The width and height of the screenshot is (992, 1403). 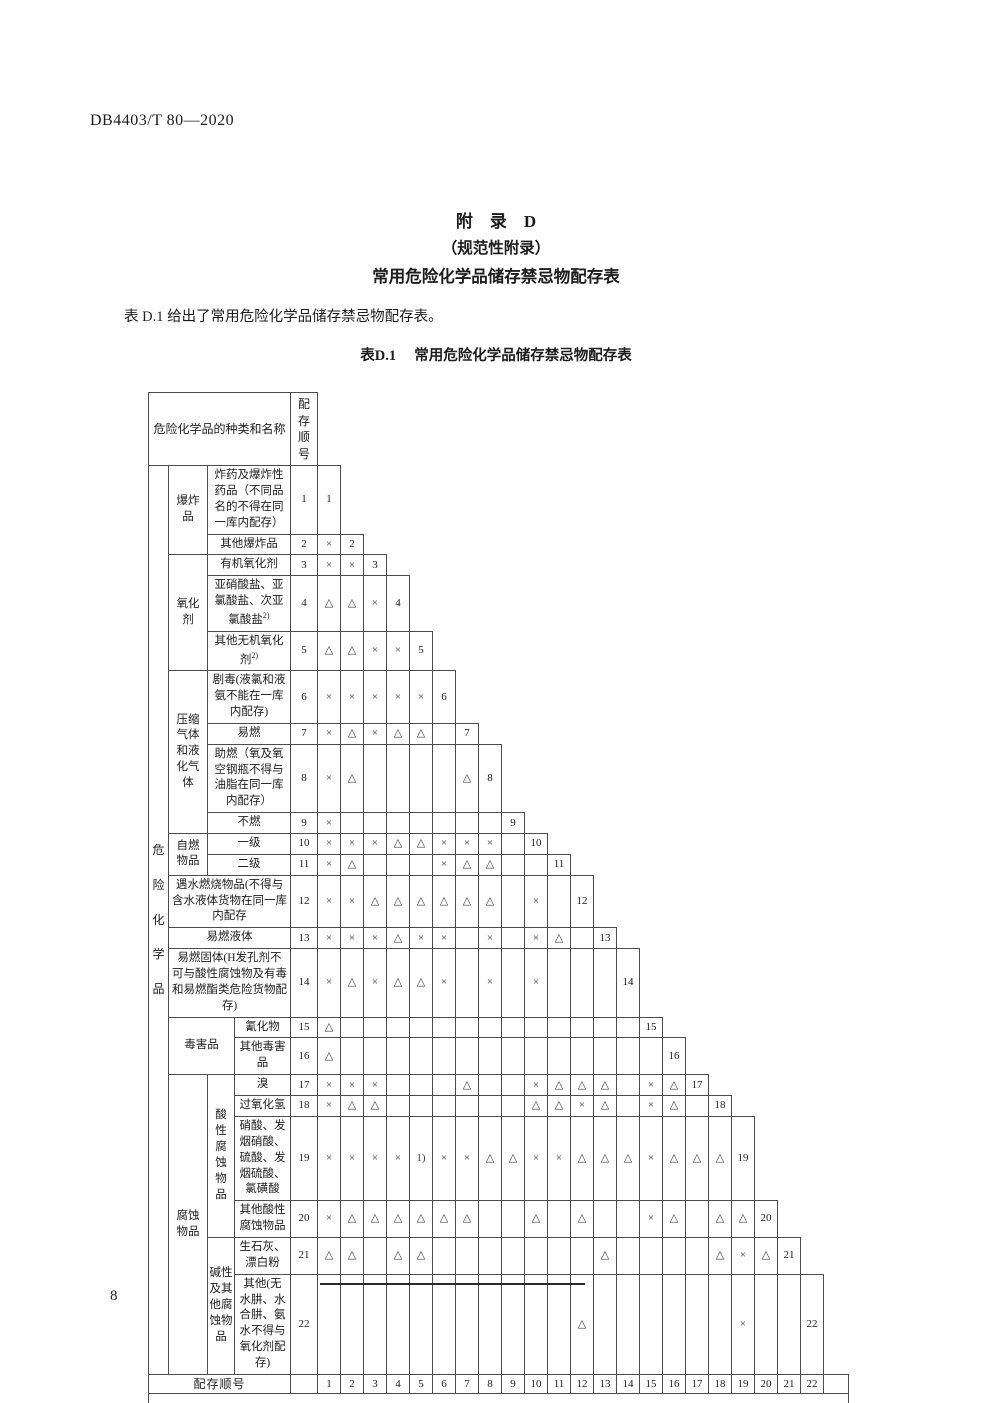 What do you see at coordinates (304, 844) in the screenshot?
I see `seq-cell: 10` at bounding box center [304, 844].